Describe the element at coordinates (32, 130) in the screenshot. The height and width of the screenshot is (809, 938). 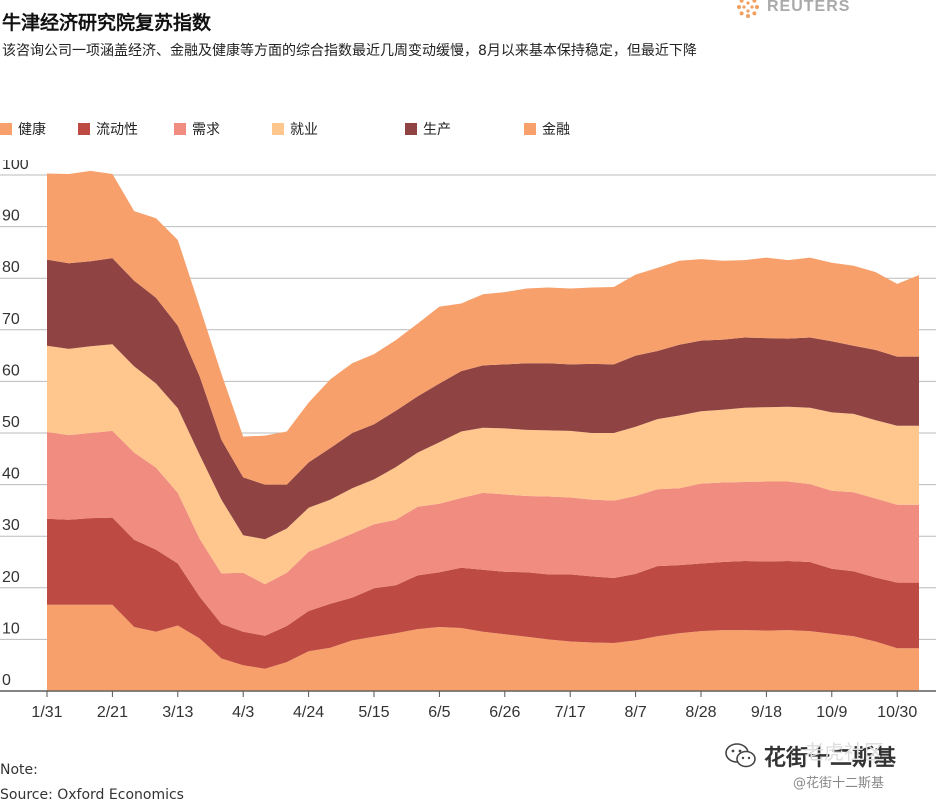
I see `legend-label: 健康` at that location.